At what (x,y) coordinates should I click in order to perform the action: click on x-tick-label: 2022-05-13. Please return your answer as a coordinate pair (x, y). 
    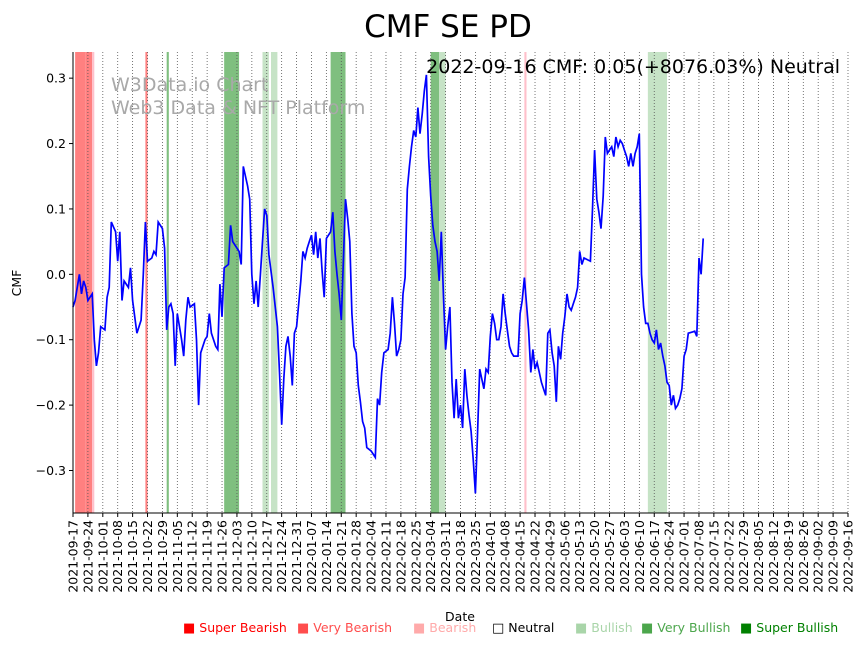
    Looking at the image, I should click on (579, 556).